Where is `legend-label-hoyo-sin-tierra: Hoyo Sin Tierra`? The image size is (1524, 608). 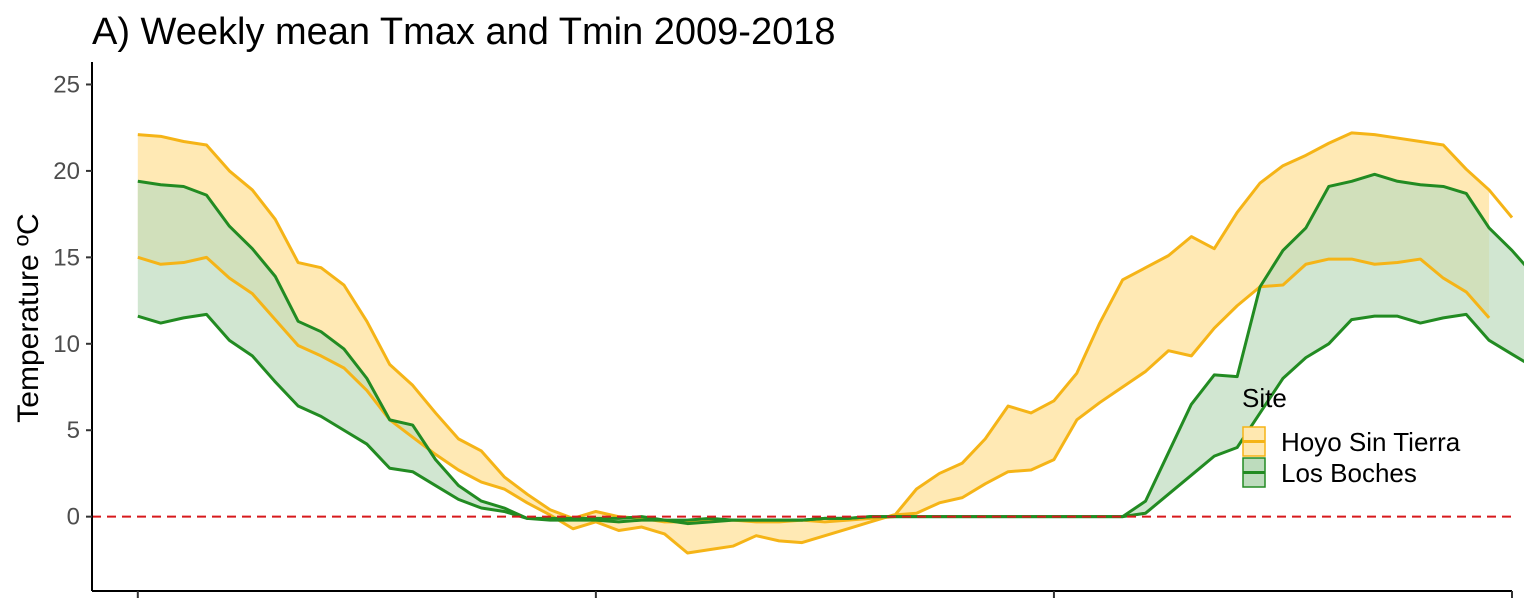 legend-label-hoyo-sin-tierra: Hoyo Sin Tierra is located at coordinates (1371, 442).